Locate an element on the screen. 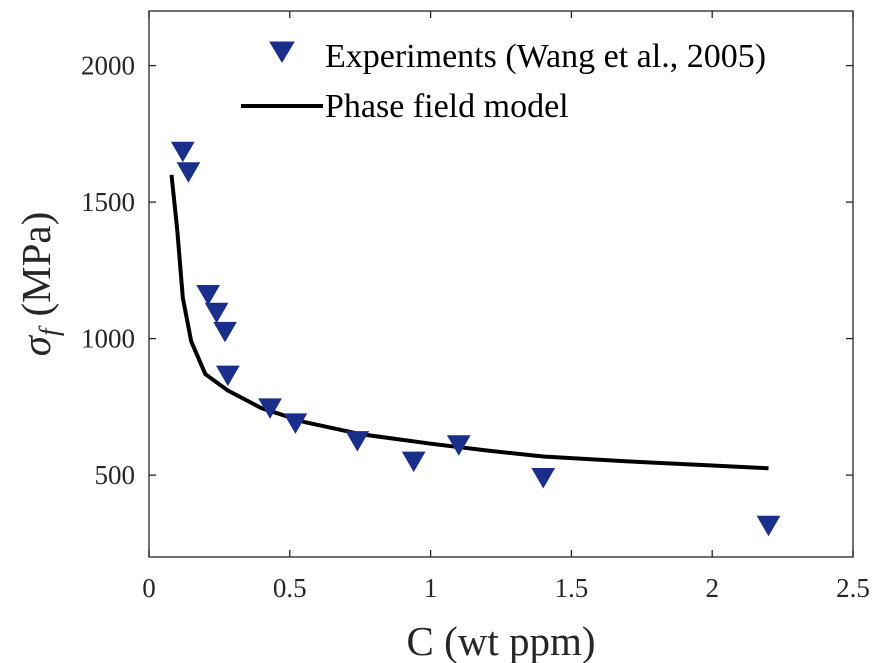 The width and height of the screenshot is (872, 663). x-tick-label: 2 is located at coordinates (712, 588).